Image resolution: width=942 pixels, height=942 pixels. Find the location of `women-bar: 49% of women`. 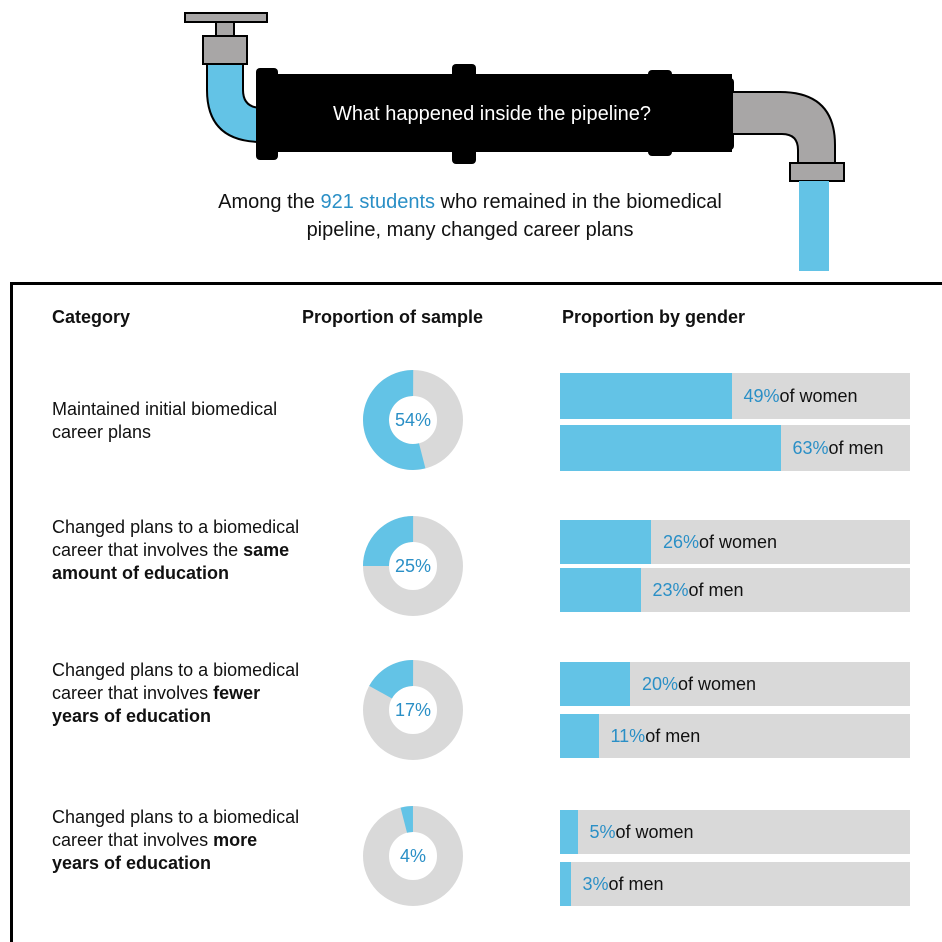

women-bar: 49% of women is located at coordinates (735, 396).